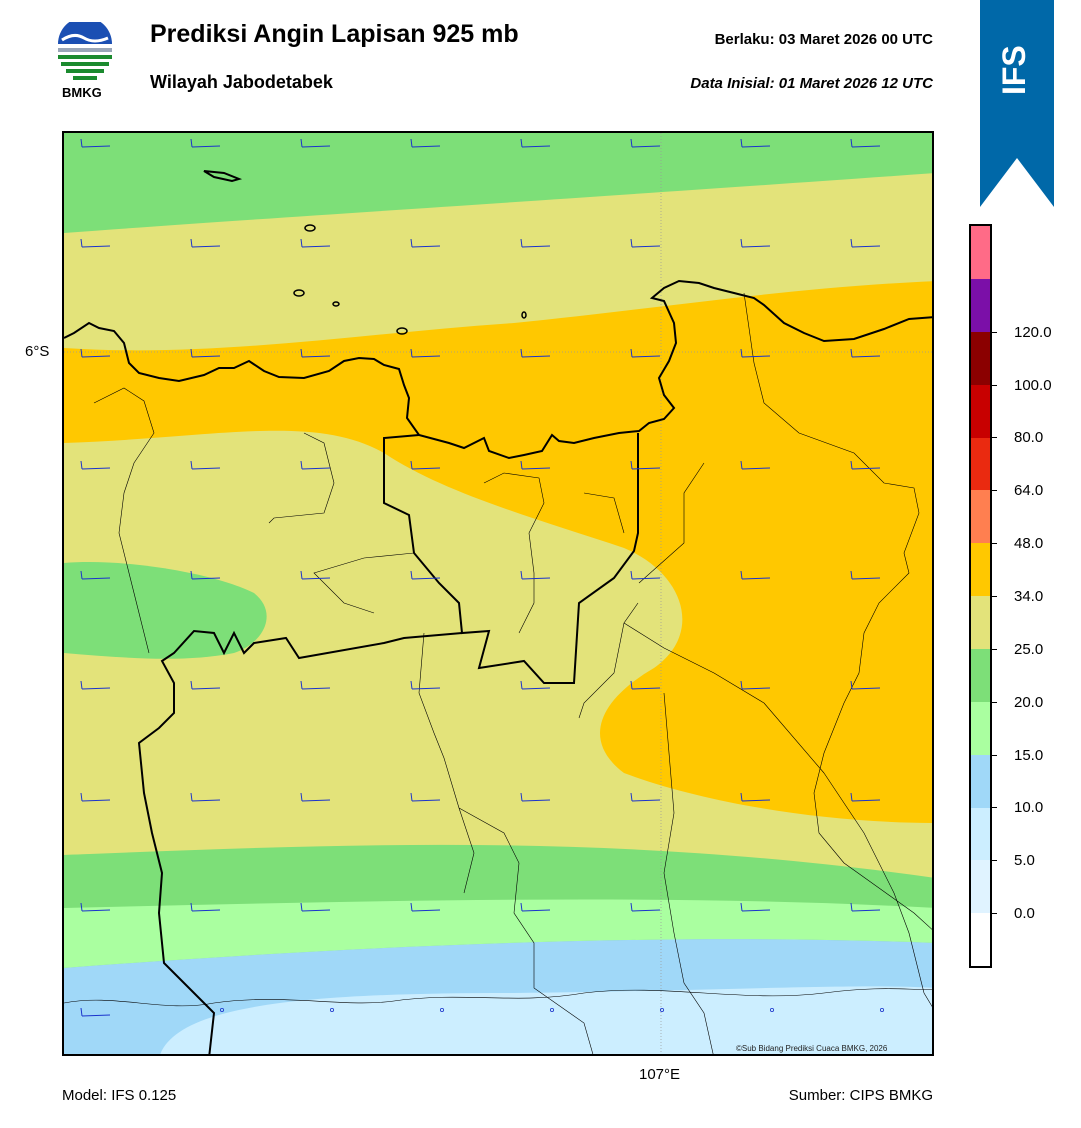  I want to click on colorbar-tick-label: 15.0, so click(1029, 755).